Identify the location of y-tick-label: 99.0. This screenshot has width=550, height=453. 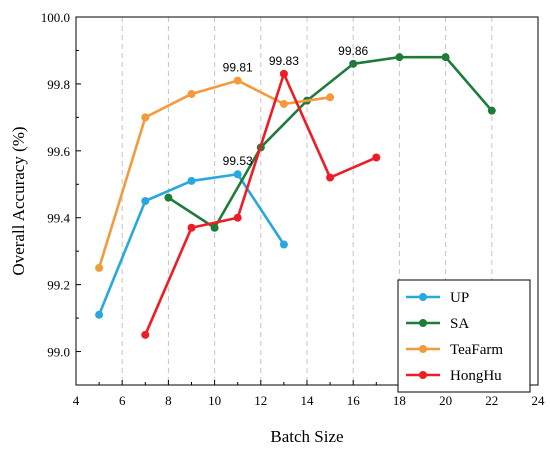
(58, 352).